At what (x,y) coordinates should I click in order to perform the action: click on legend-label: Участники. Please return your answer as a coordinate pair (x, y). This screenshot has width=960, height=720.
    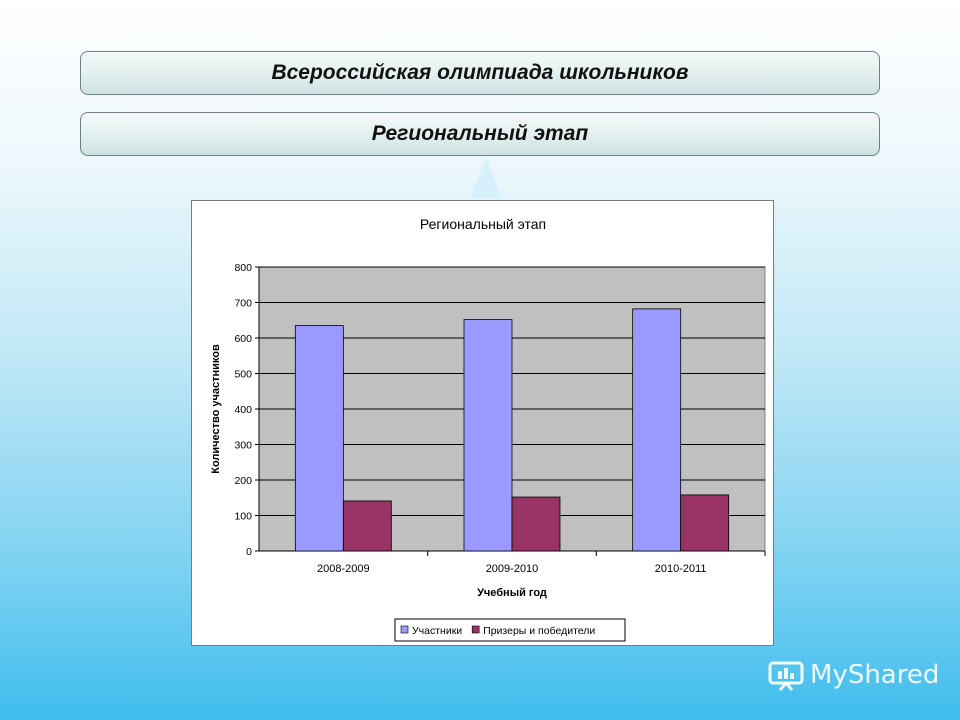
    Looking at the image, I should click on (437, 631).